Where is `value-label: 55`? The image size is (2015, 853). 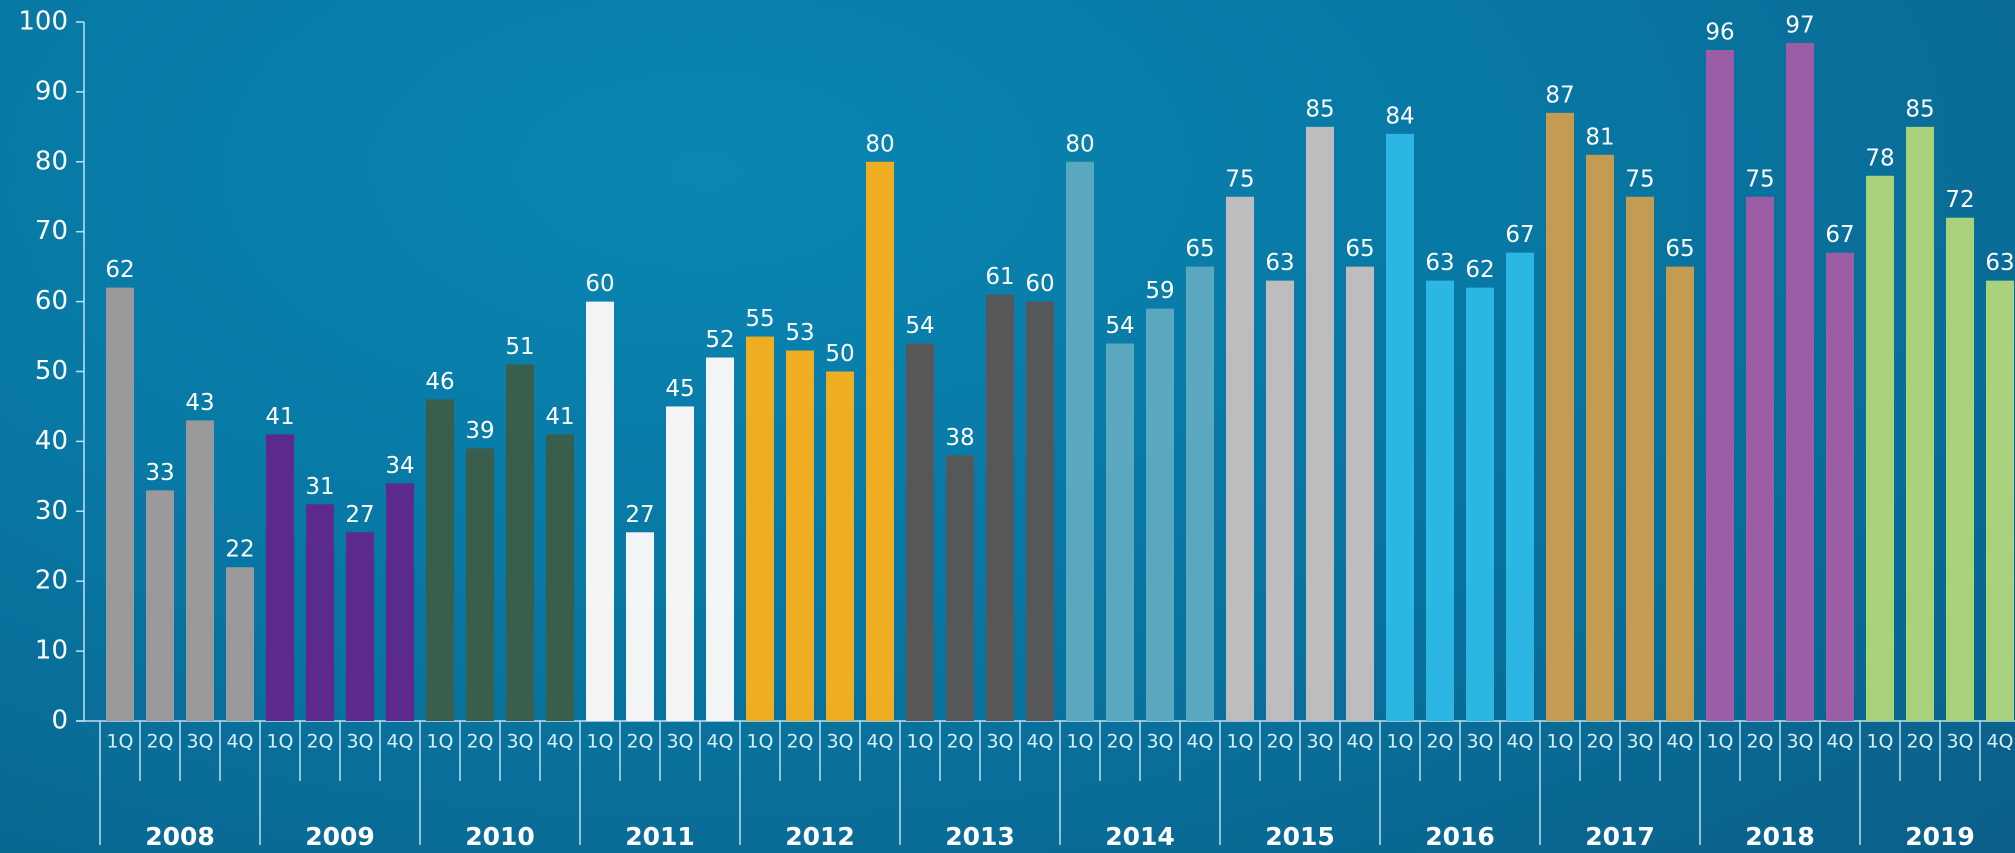 value-label: 55 is located at coordinates (759, 319).